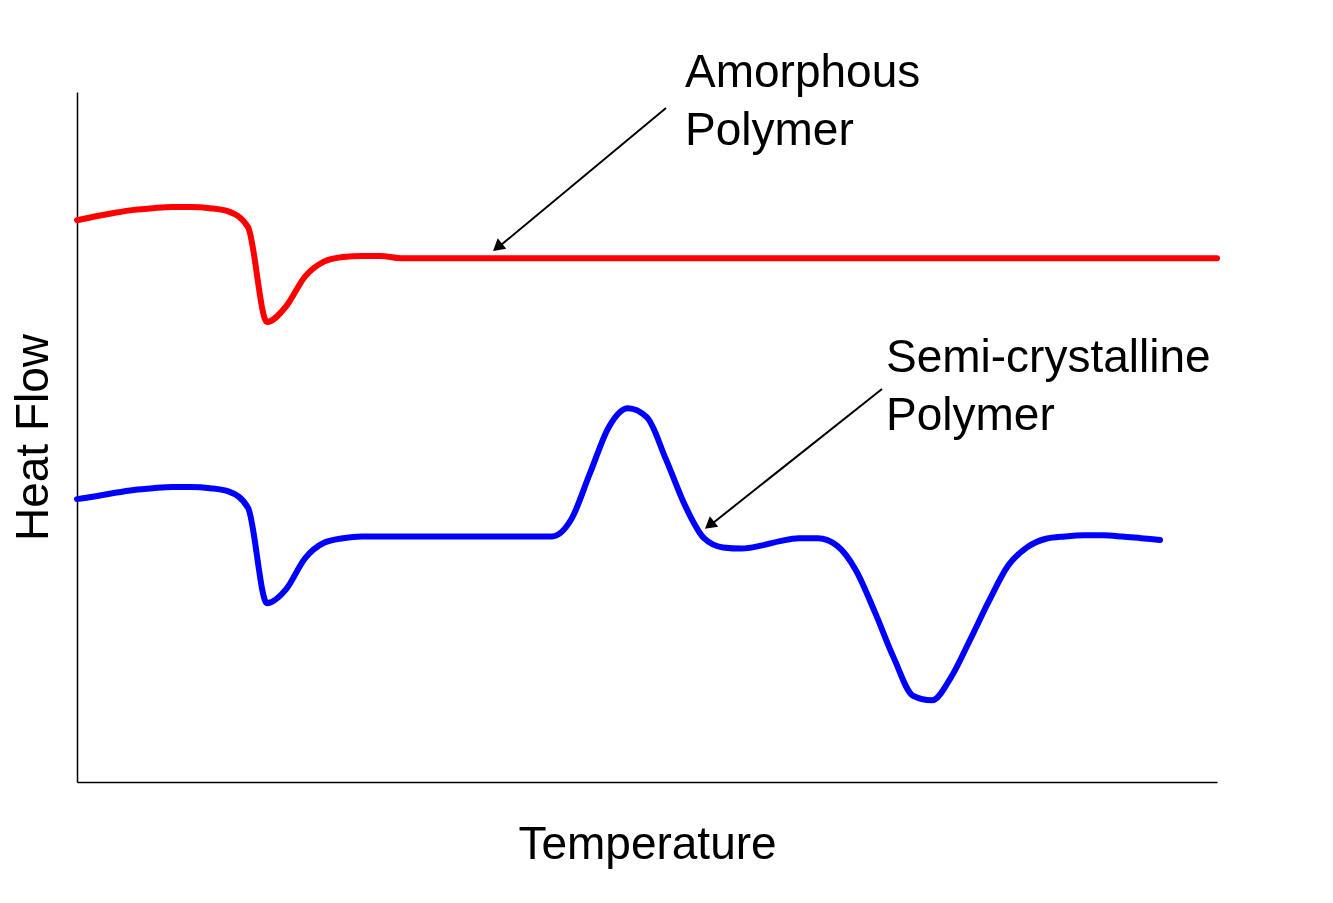 The width and height of the screenshot is (1333, 903). I want to click on y-axis-title: Heat Flow, so click(31, 437).